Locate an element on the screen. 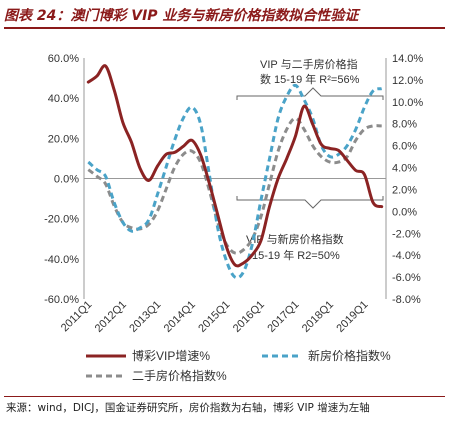 Image resolution: width=449 pixels, height=425 pixels. x-tick: 2016Q1 is located at coordinates (249, 317).